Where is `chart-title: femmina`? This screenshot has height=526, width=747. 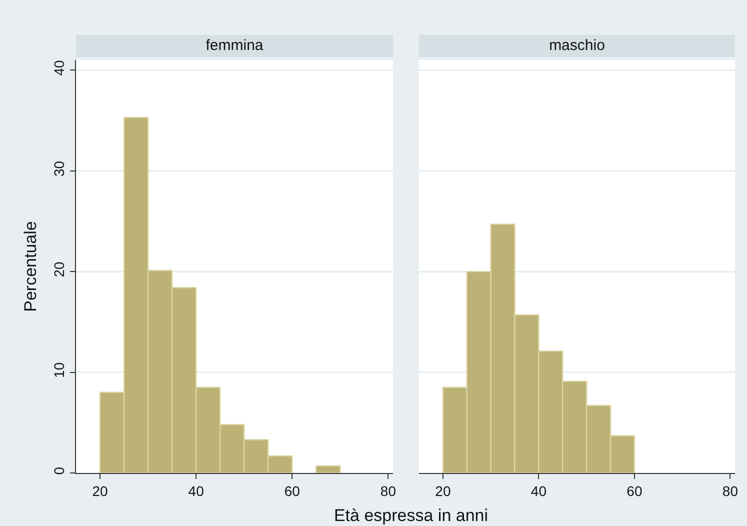 chart-title: femmina is located at coordinates (235, 45).